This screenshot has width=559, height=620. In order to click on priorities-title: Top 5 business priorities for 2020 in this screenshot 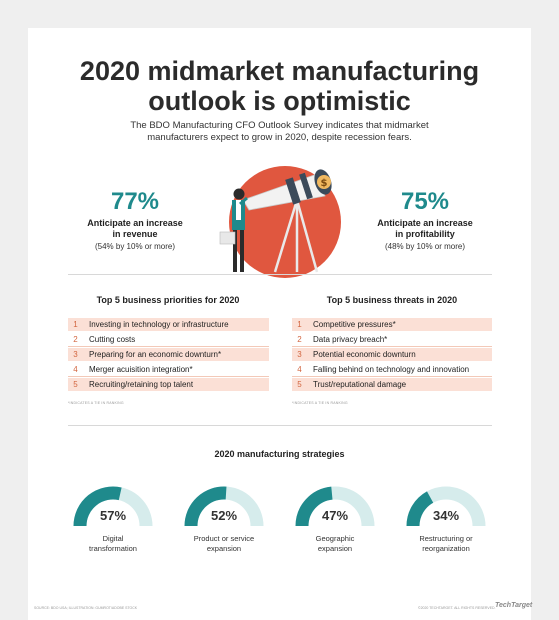, I will do `click(168, 300)`.